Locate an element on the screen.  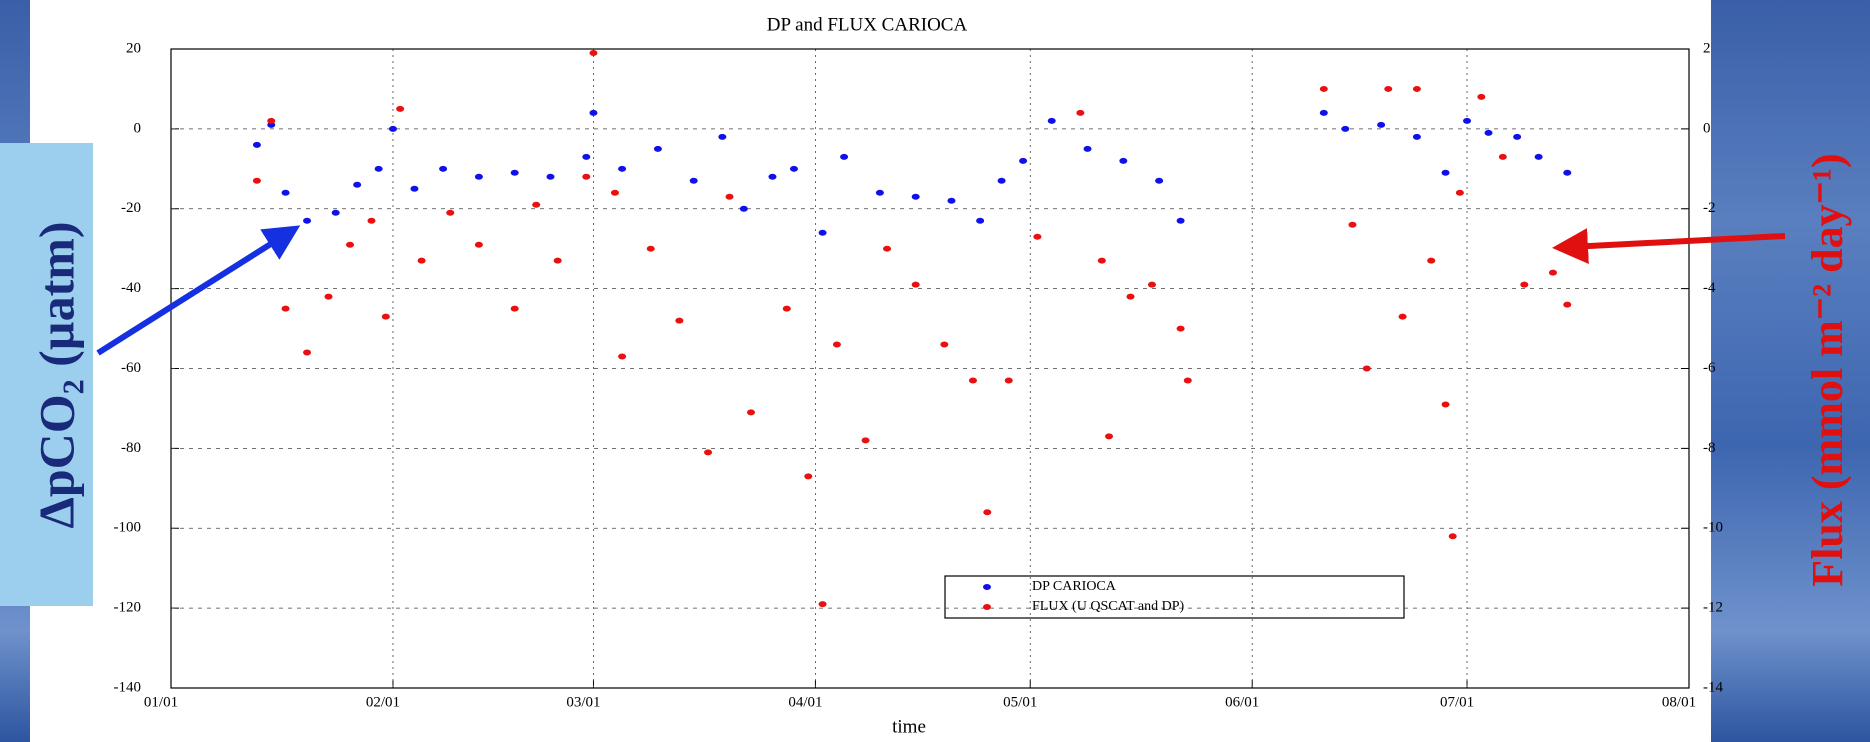
y2-axis-label: Flux (mmol m⁻² day⁻¹) is located at coordinates (1827, 369).